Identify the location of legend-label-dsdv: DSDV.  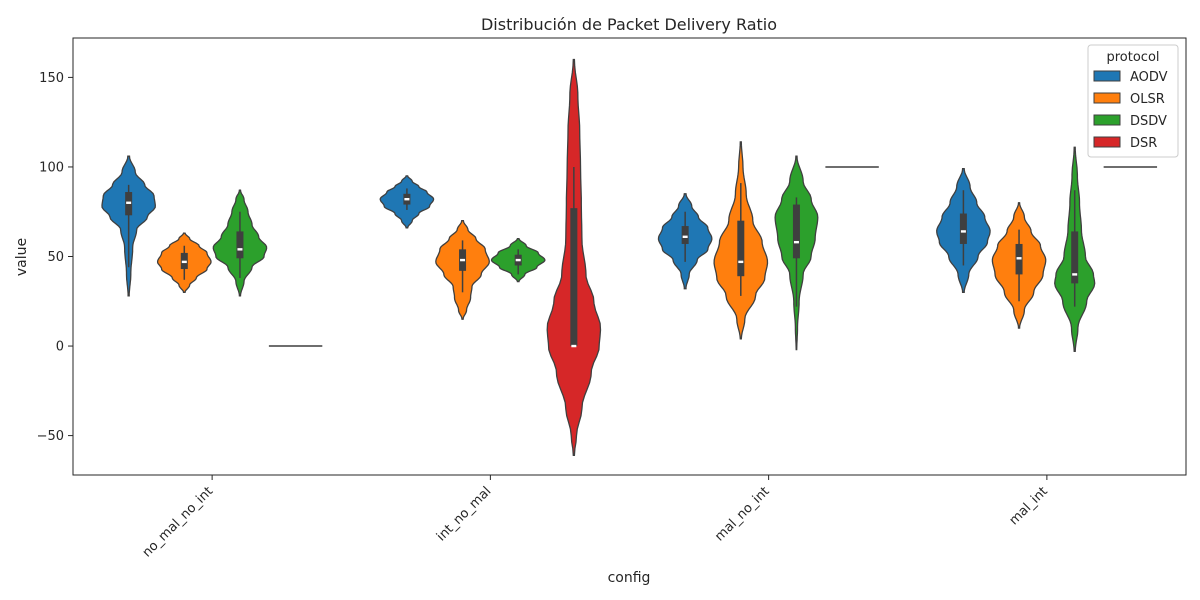
(1148, 121).